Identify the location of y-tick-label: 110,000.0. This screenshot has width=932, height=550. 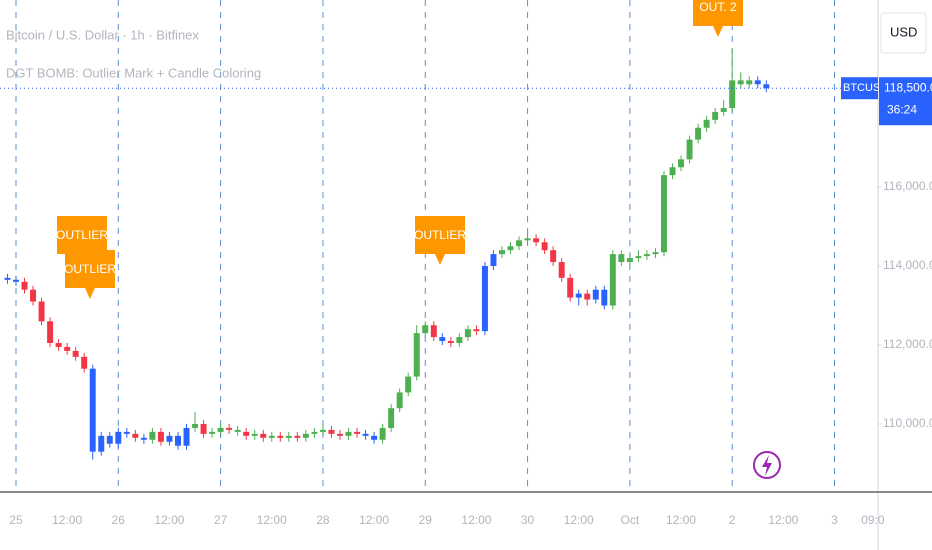
(907, 423).